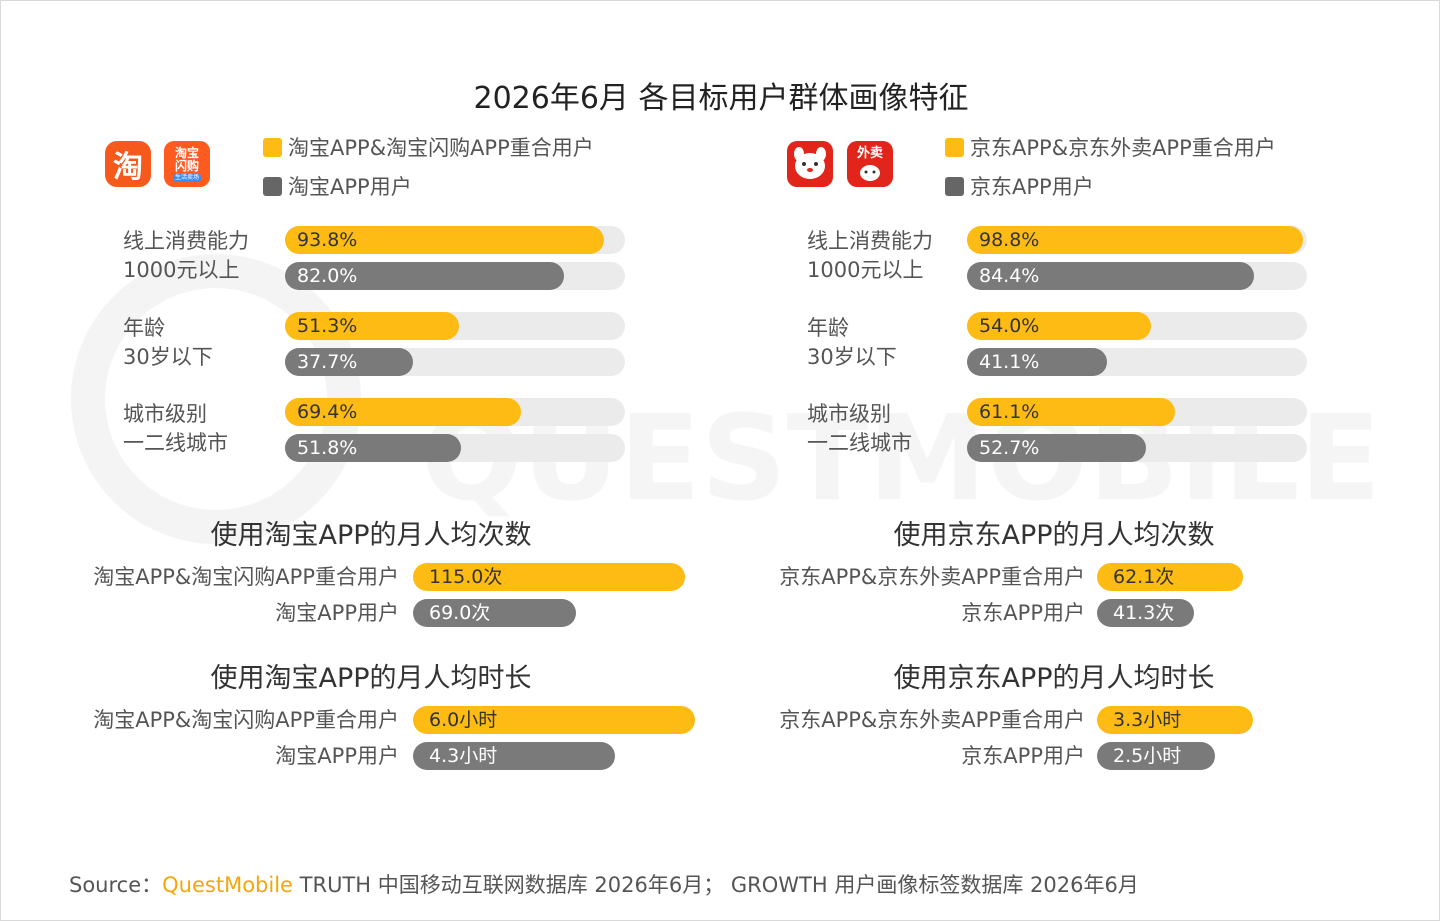 Image resolution: width=1440 pixels, height=921 pixels. What do you see at coordinates (168, 343) in the screenshot?
I see `profile-label-age-taobao: 年龄 30岁以下` at bounding box center [168, 343].